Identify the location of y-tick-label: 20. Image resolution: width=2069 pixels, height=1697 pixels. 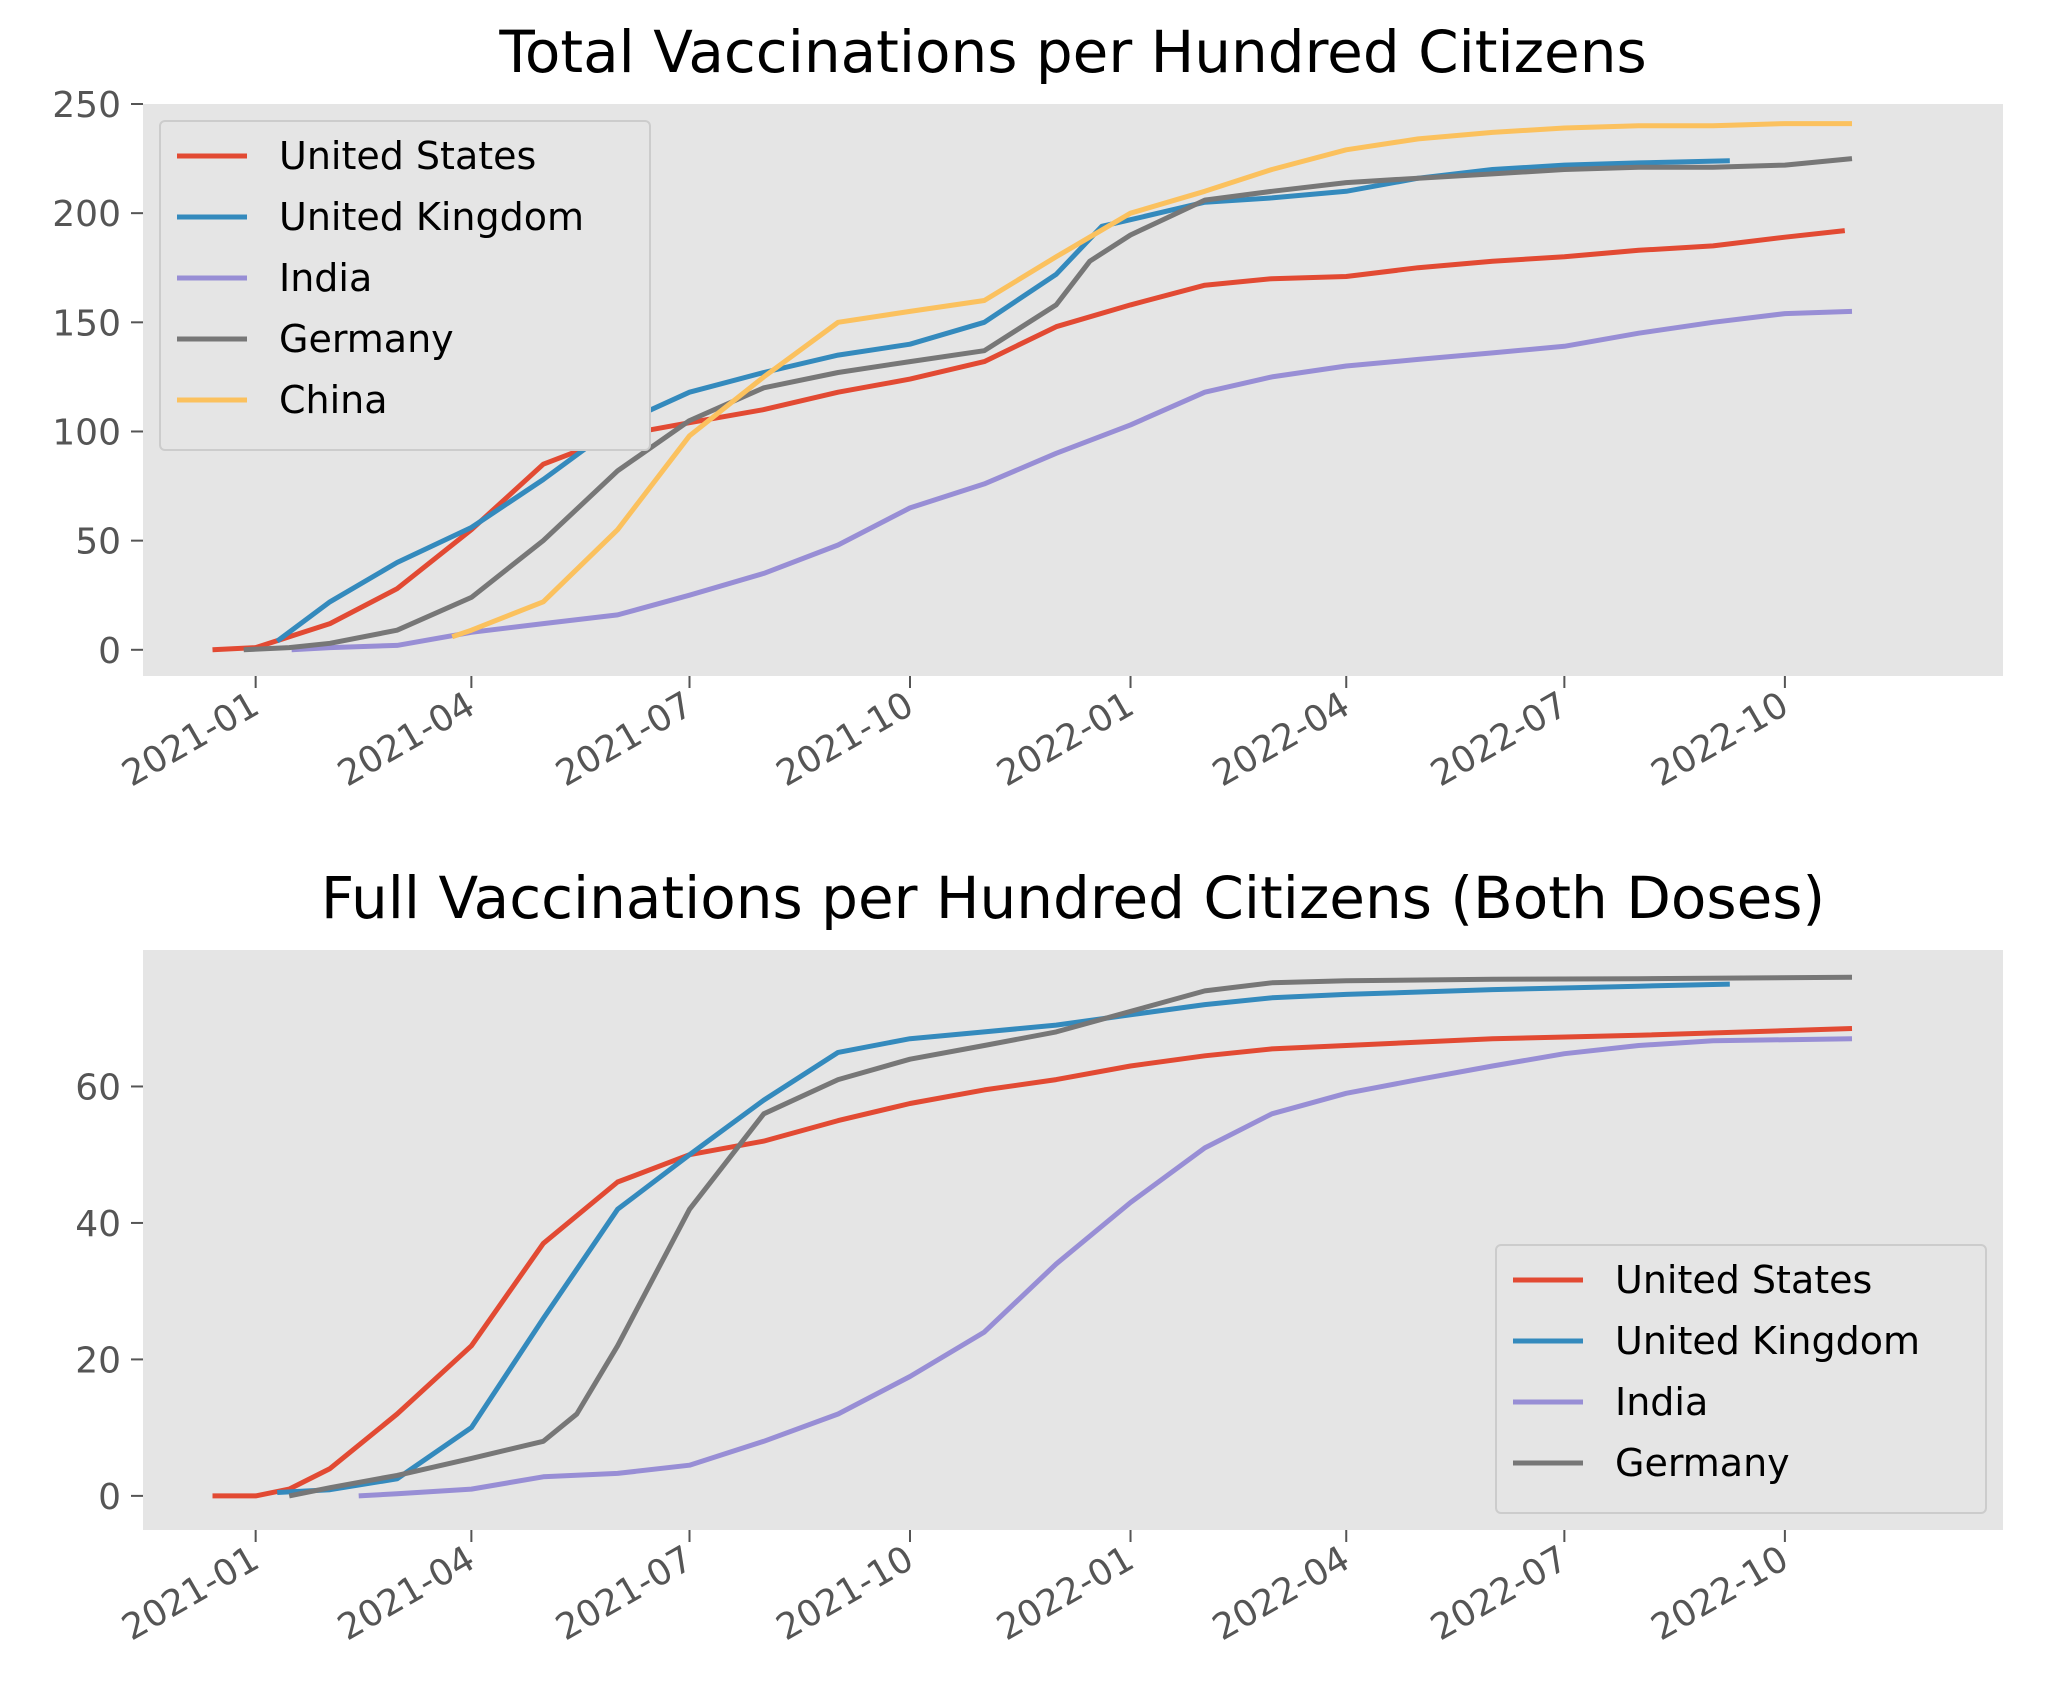
(98, 1360).